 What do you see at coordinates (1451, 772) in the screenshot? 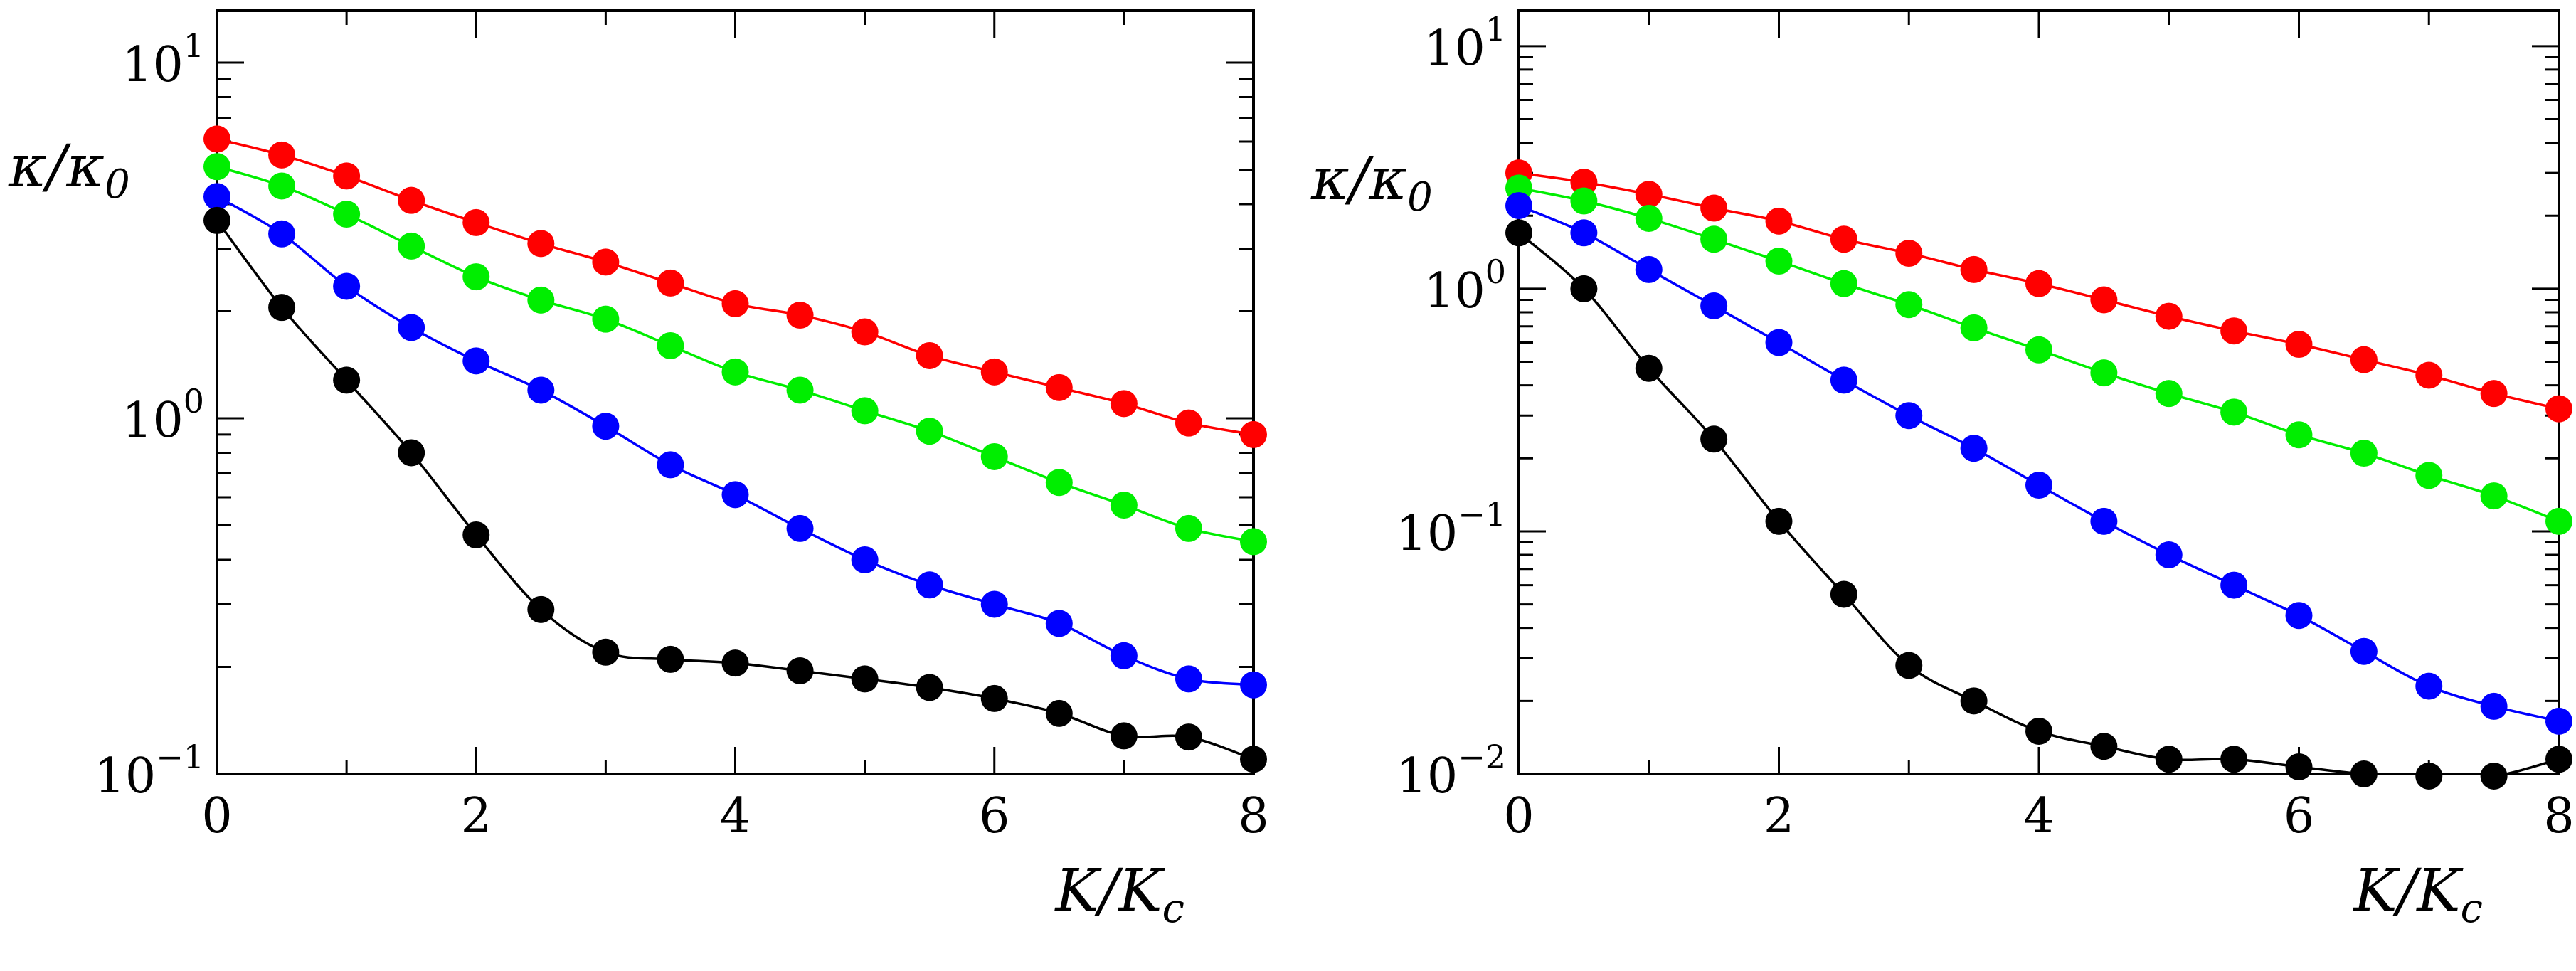
I see `y-tick-label: 10⁻²` at bounding box center [1451, 772].